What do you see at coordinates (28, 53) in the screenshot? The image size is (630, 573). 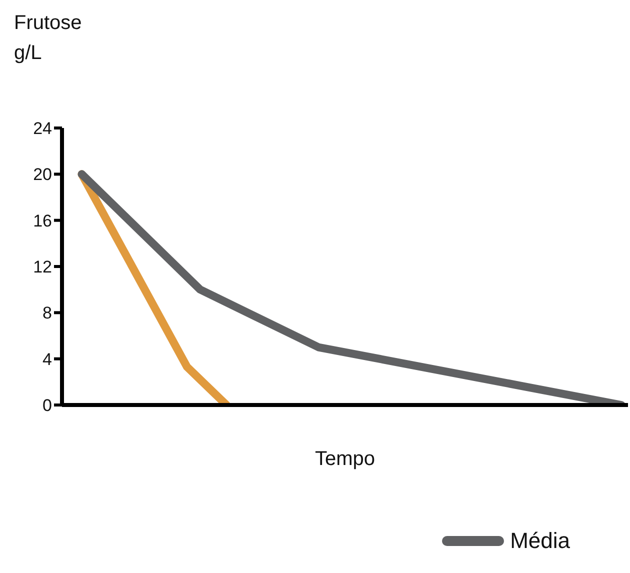 I see `y-axis-title: g/L` at bounding box center [28, 53].